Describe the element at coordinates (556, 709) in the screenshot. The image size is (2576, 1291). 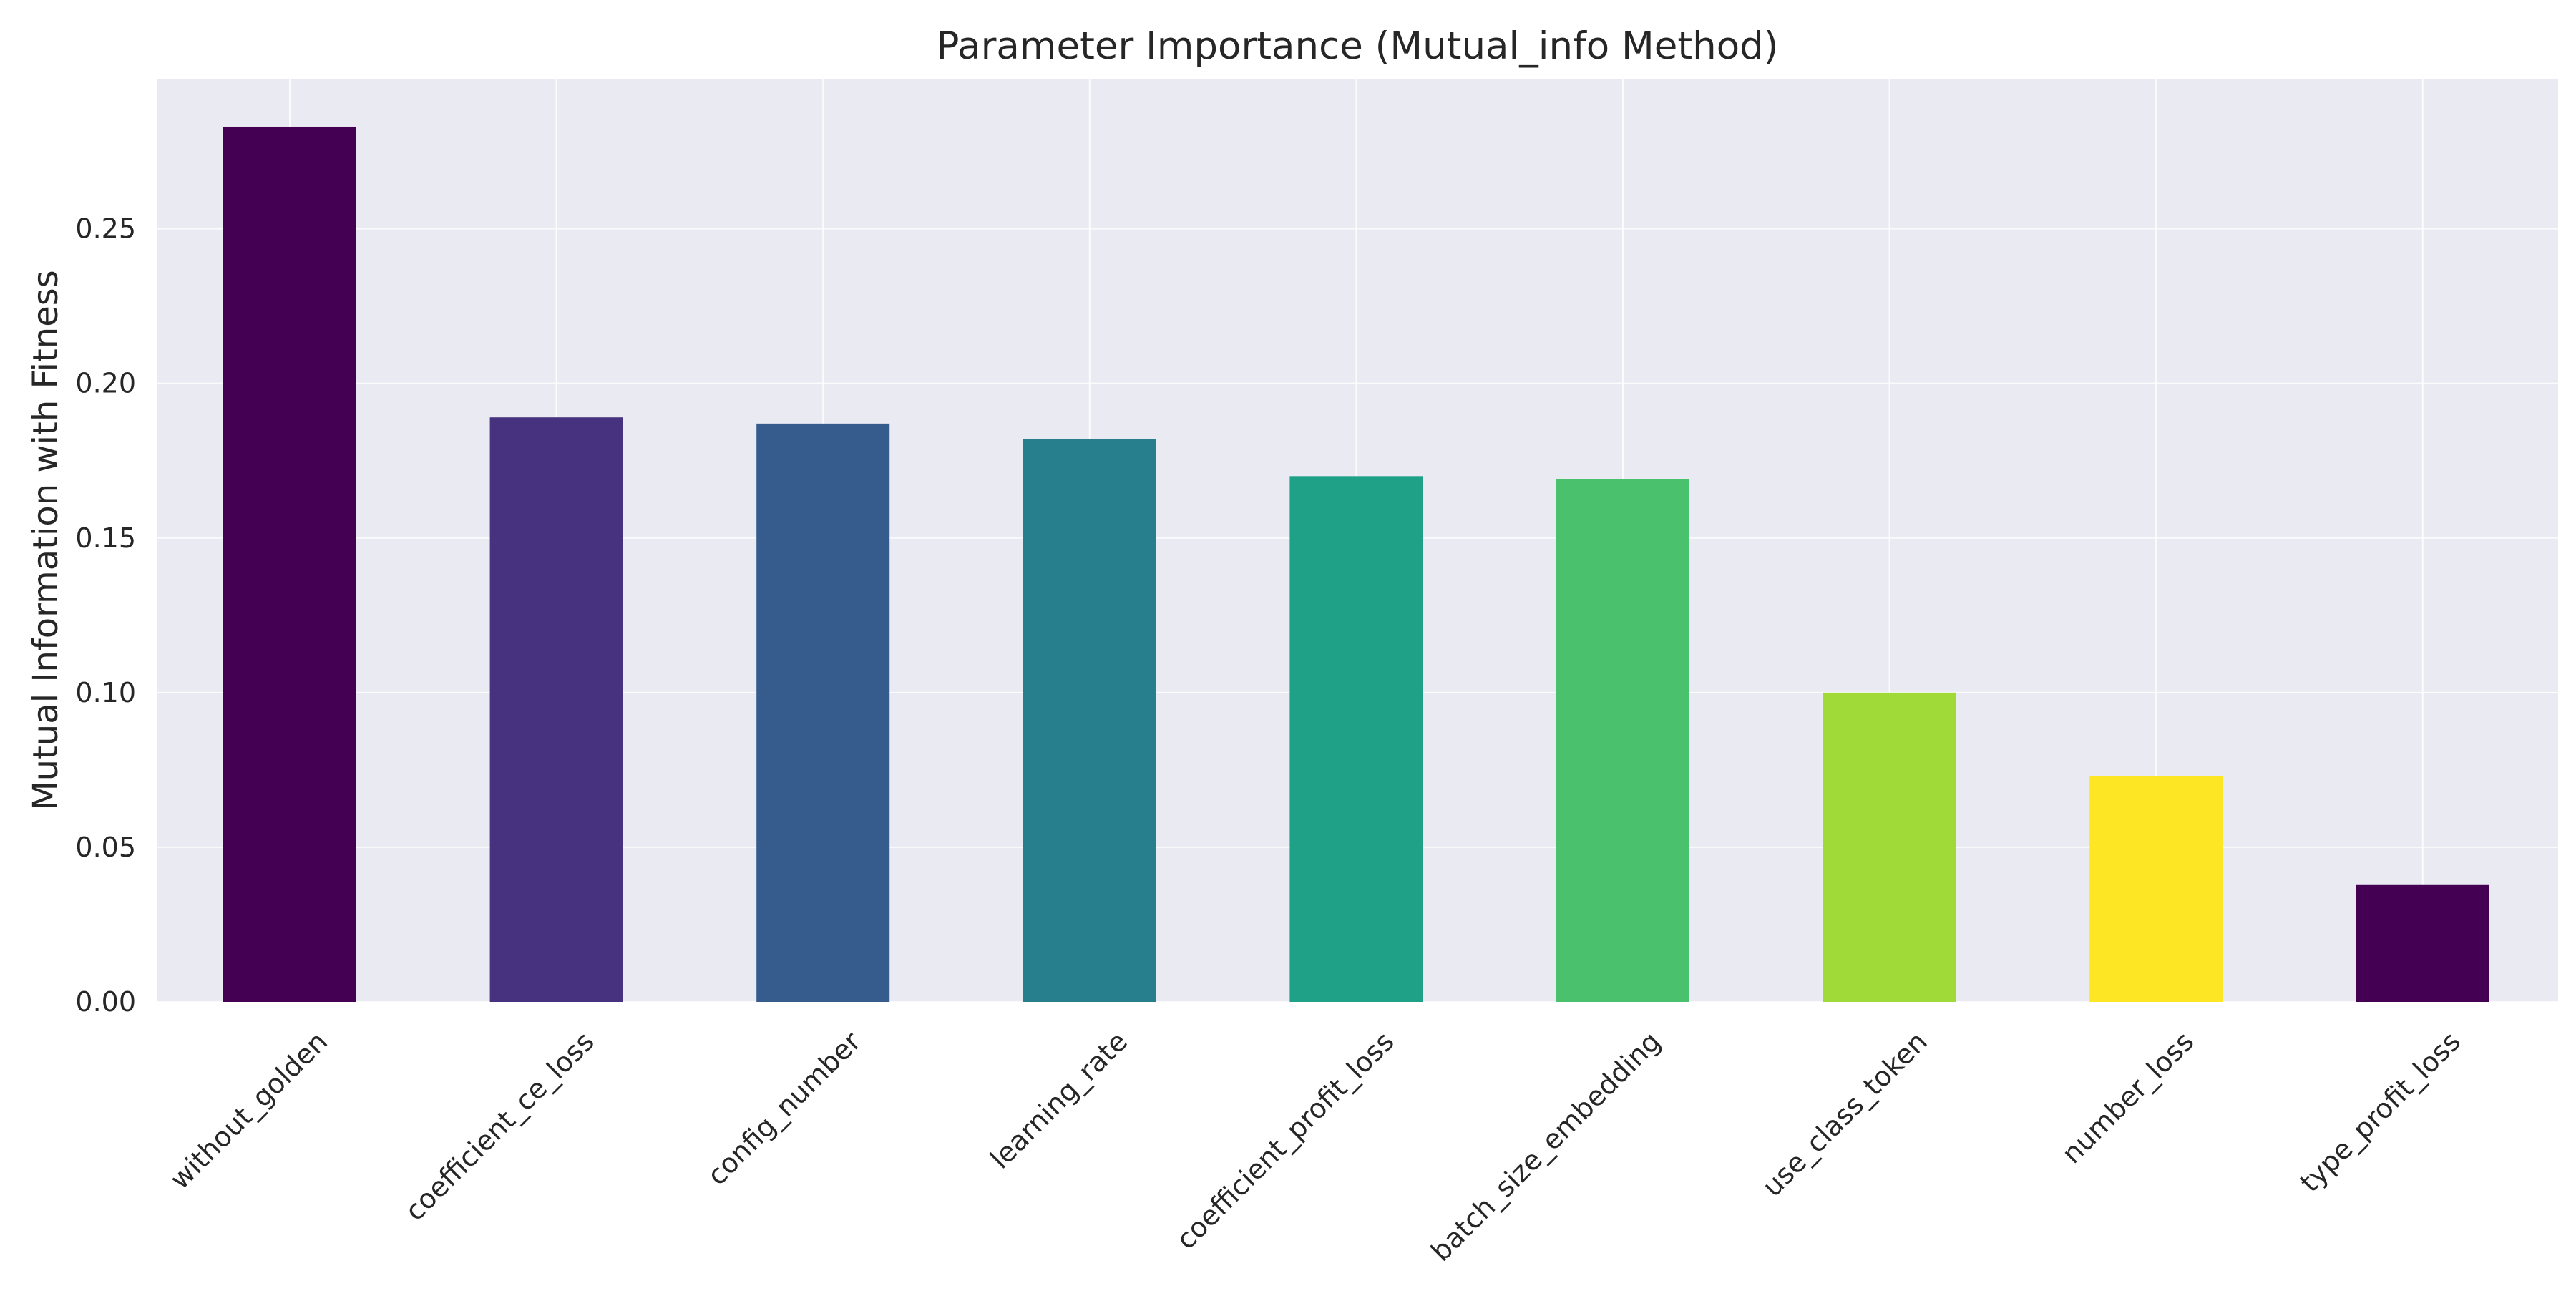
I see `bar-coefficient-ce-loss` at that location.